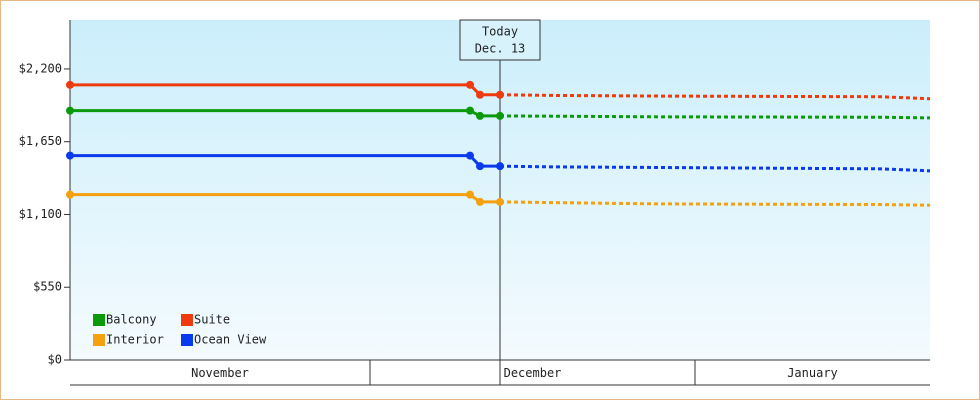 This screenshot has width=980, height=400. I want to click on x-tick-label: November, so click(220, 373).